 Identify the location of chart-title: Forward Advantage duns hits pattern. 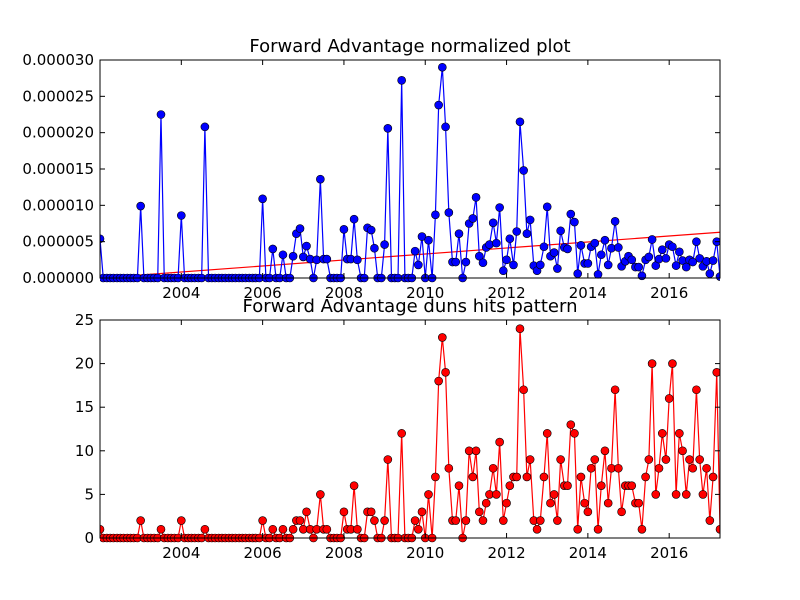
(410, 306).